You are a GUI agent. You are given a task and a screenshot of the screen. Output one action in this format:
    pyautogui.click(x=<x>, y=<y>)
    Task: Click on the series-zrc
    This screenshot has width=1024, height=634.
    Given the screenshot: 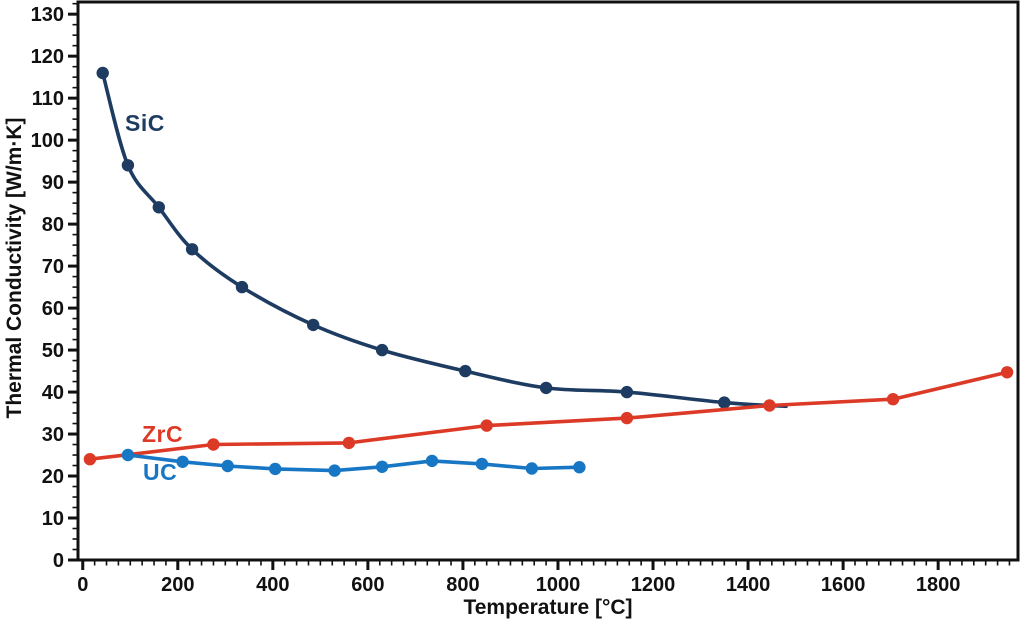 What is the action you would take?
    pyautogui.click(x=548, y=416)
    